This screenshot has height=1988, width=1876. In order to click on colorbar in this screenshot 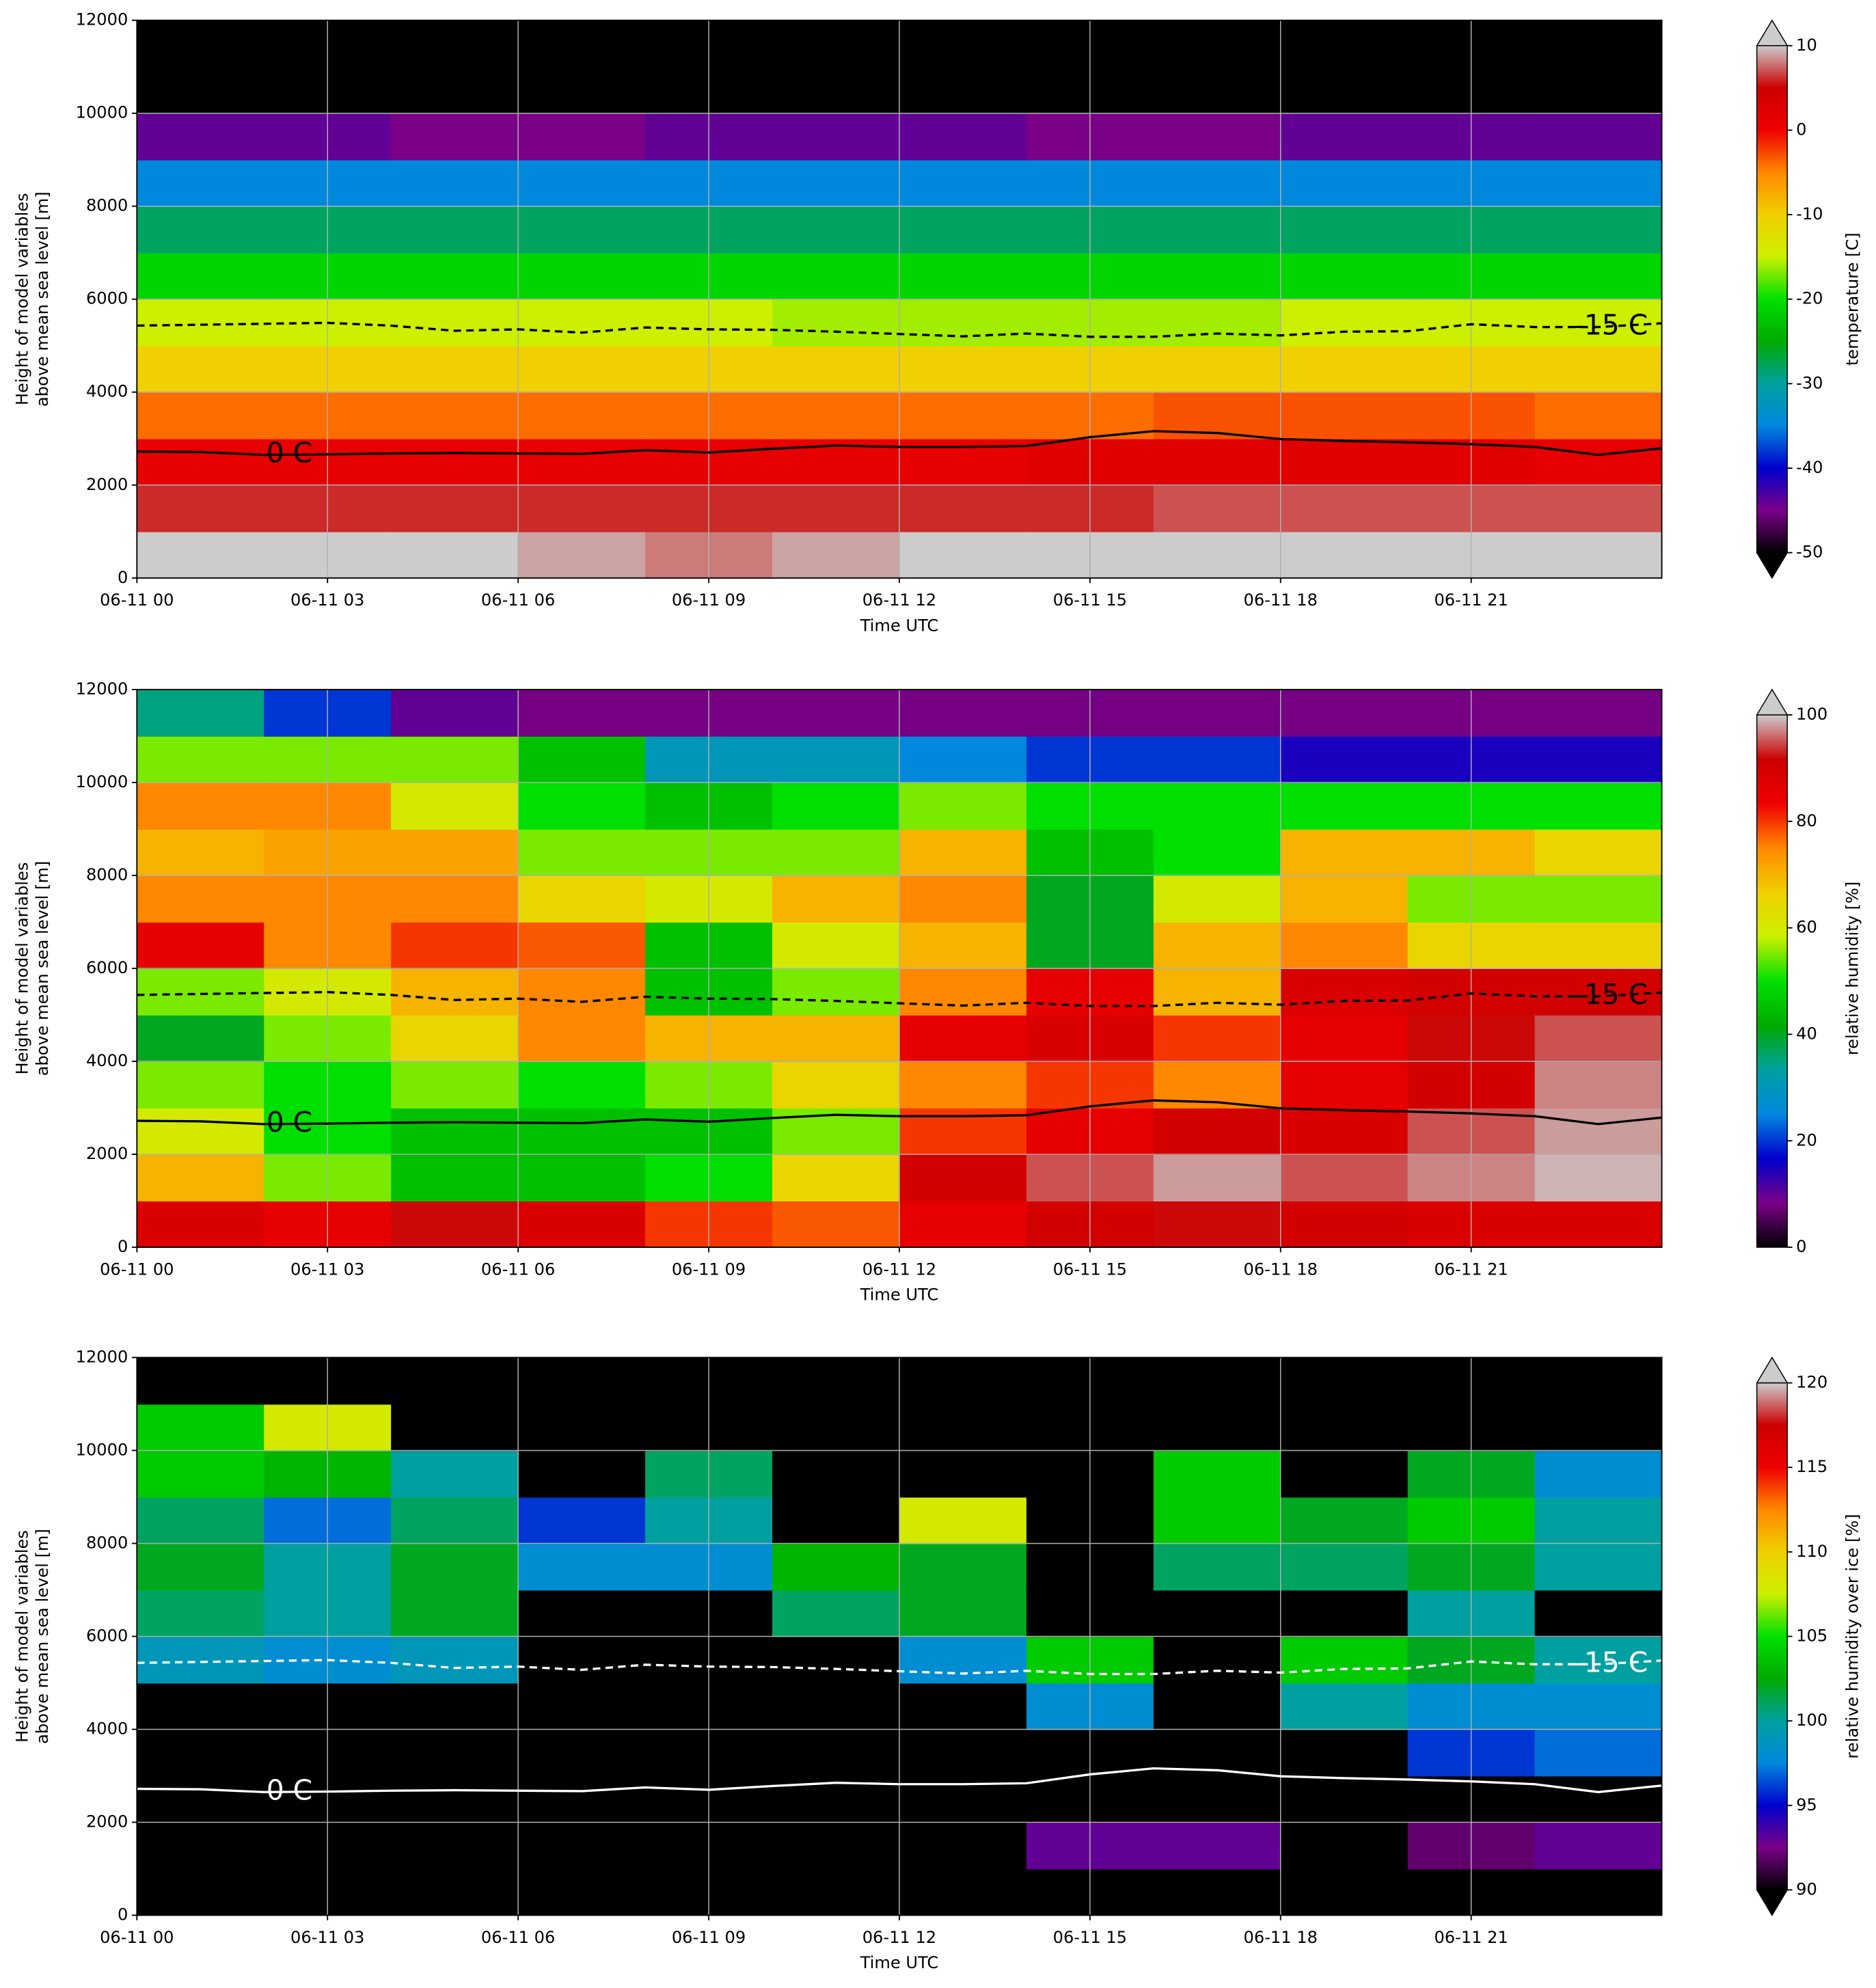, I will do `click(1772, 299)`.